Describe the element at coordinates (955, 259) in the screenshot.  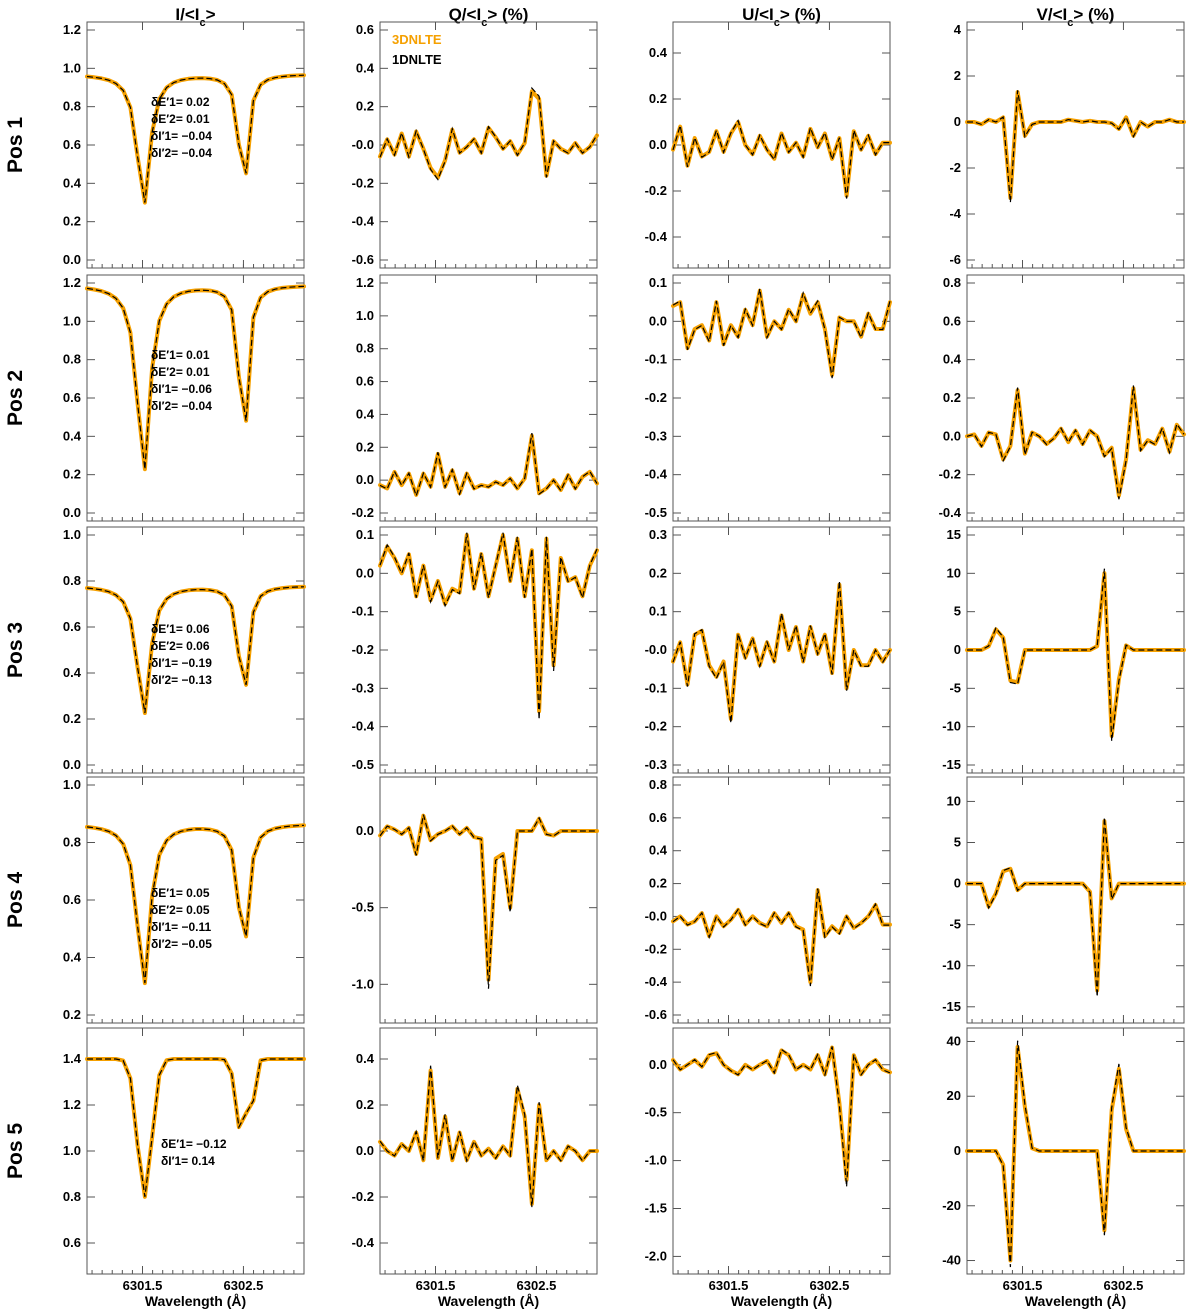
I see `y-tick-label: -6` at that location.